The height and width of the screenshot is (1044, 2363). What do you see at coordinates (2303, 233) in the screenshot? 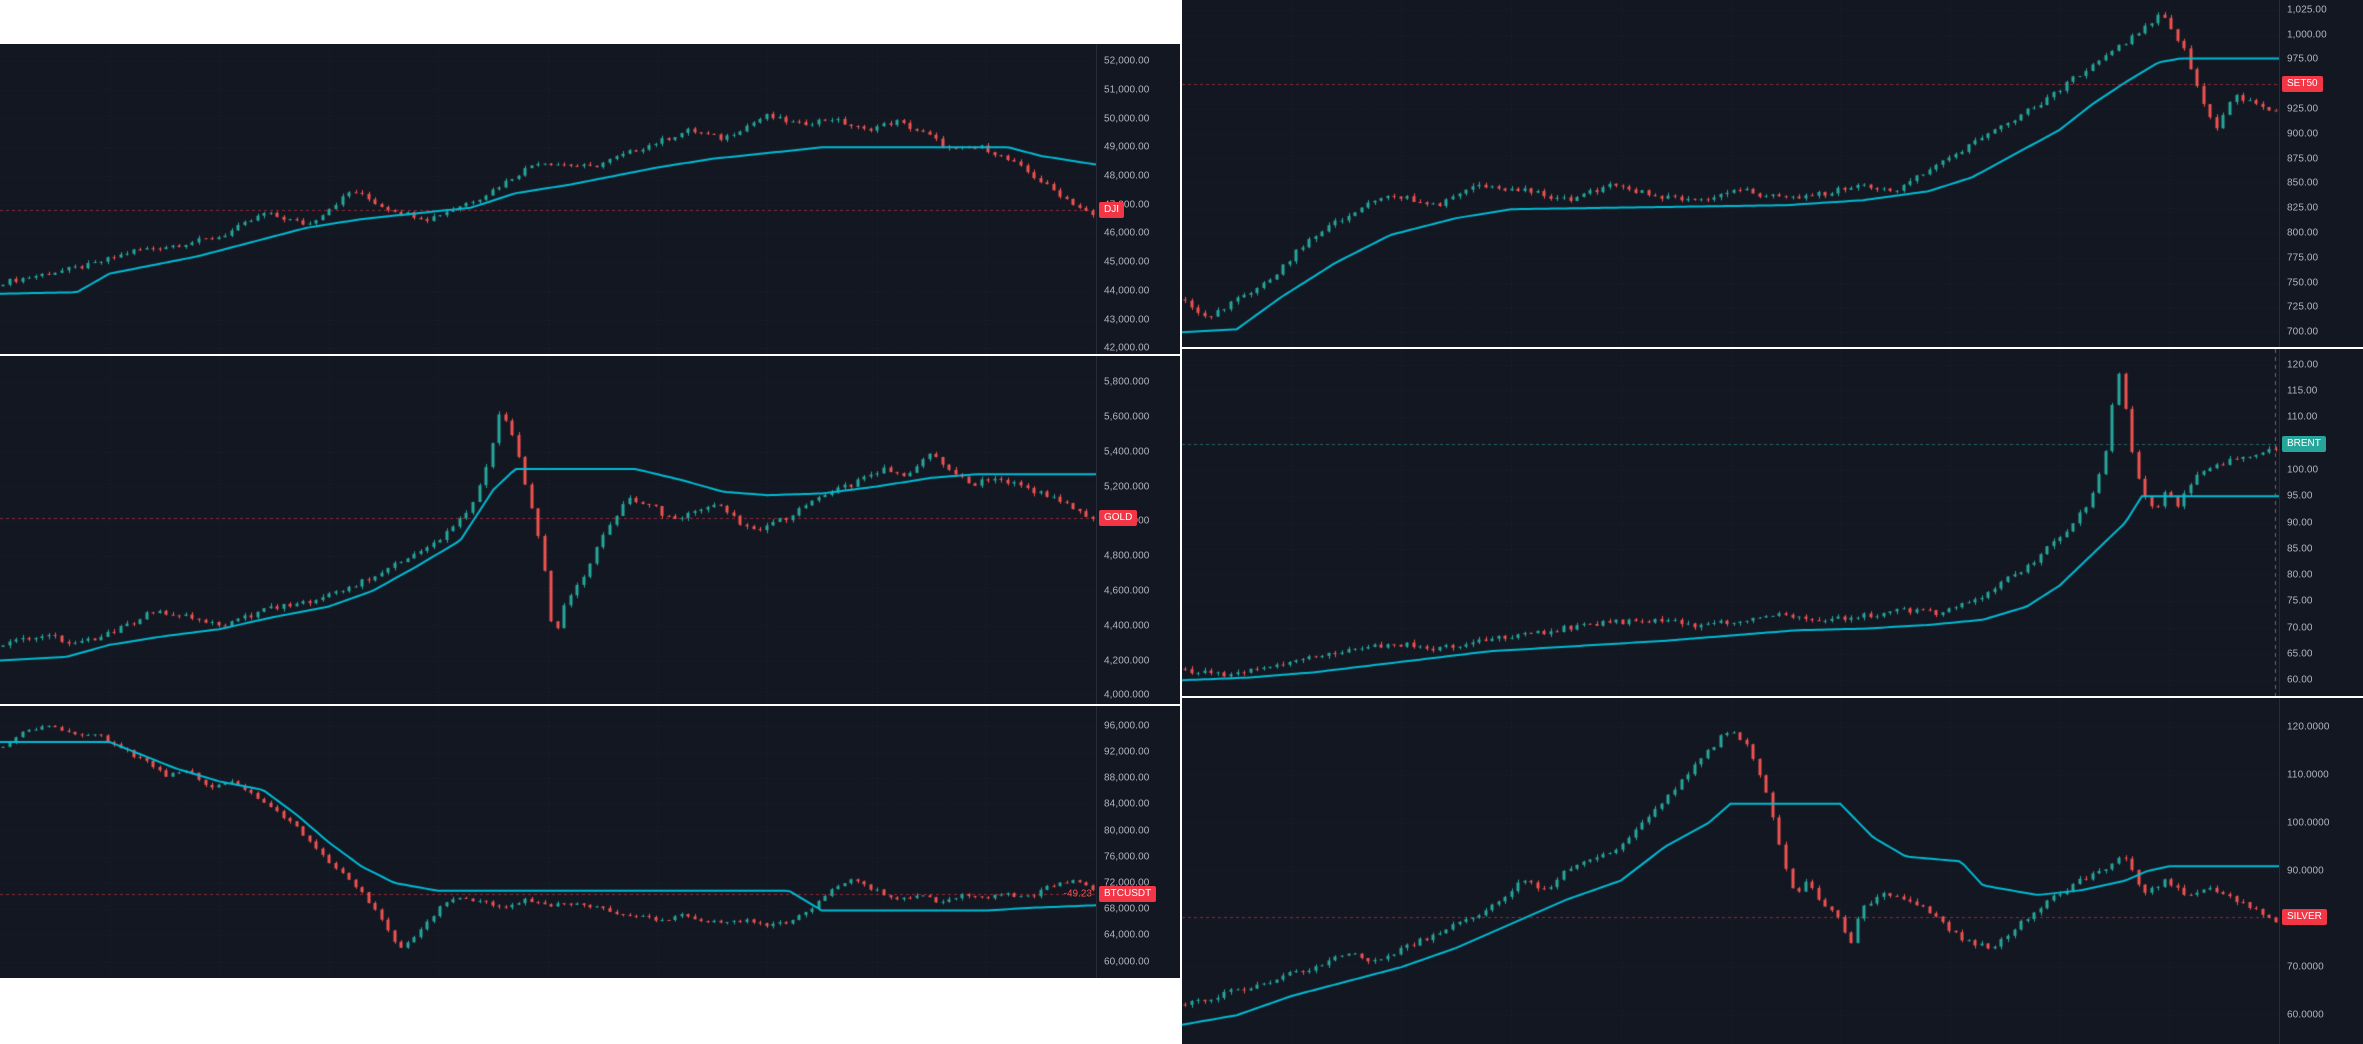
I see `set50-price-tick: 800.00` at bounding box center [2303, 233].